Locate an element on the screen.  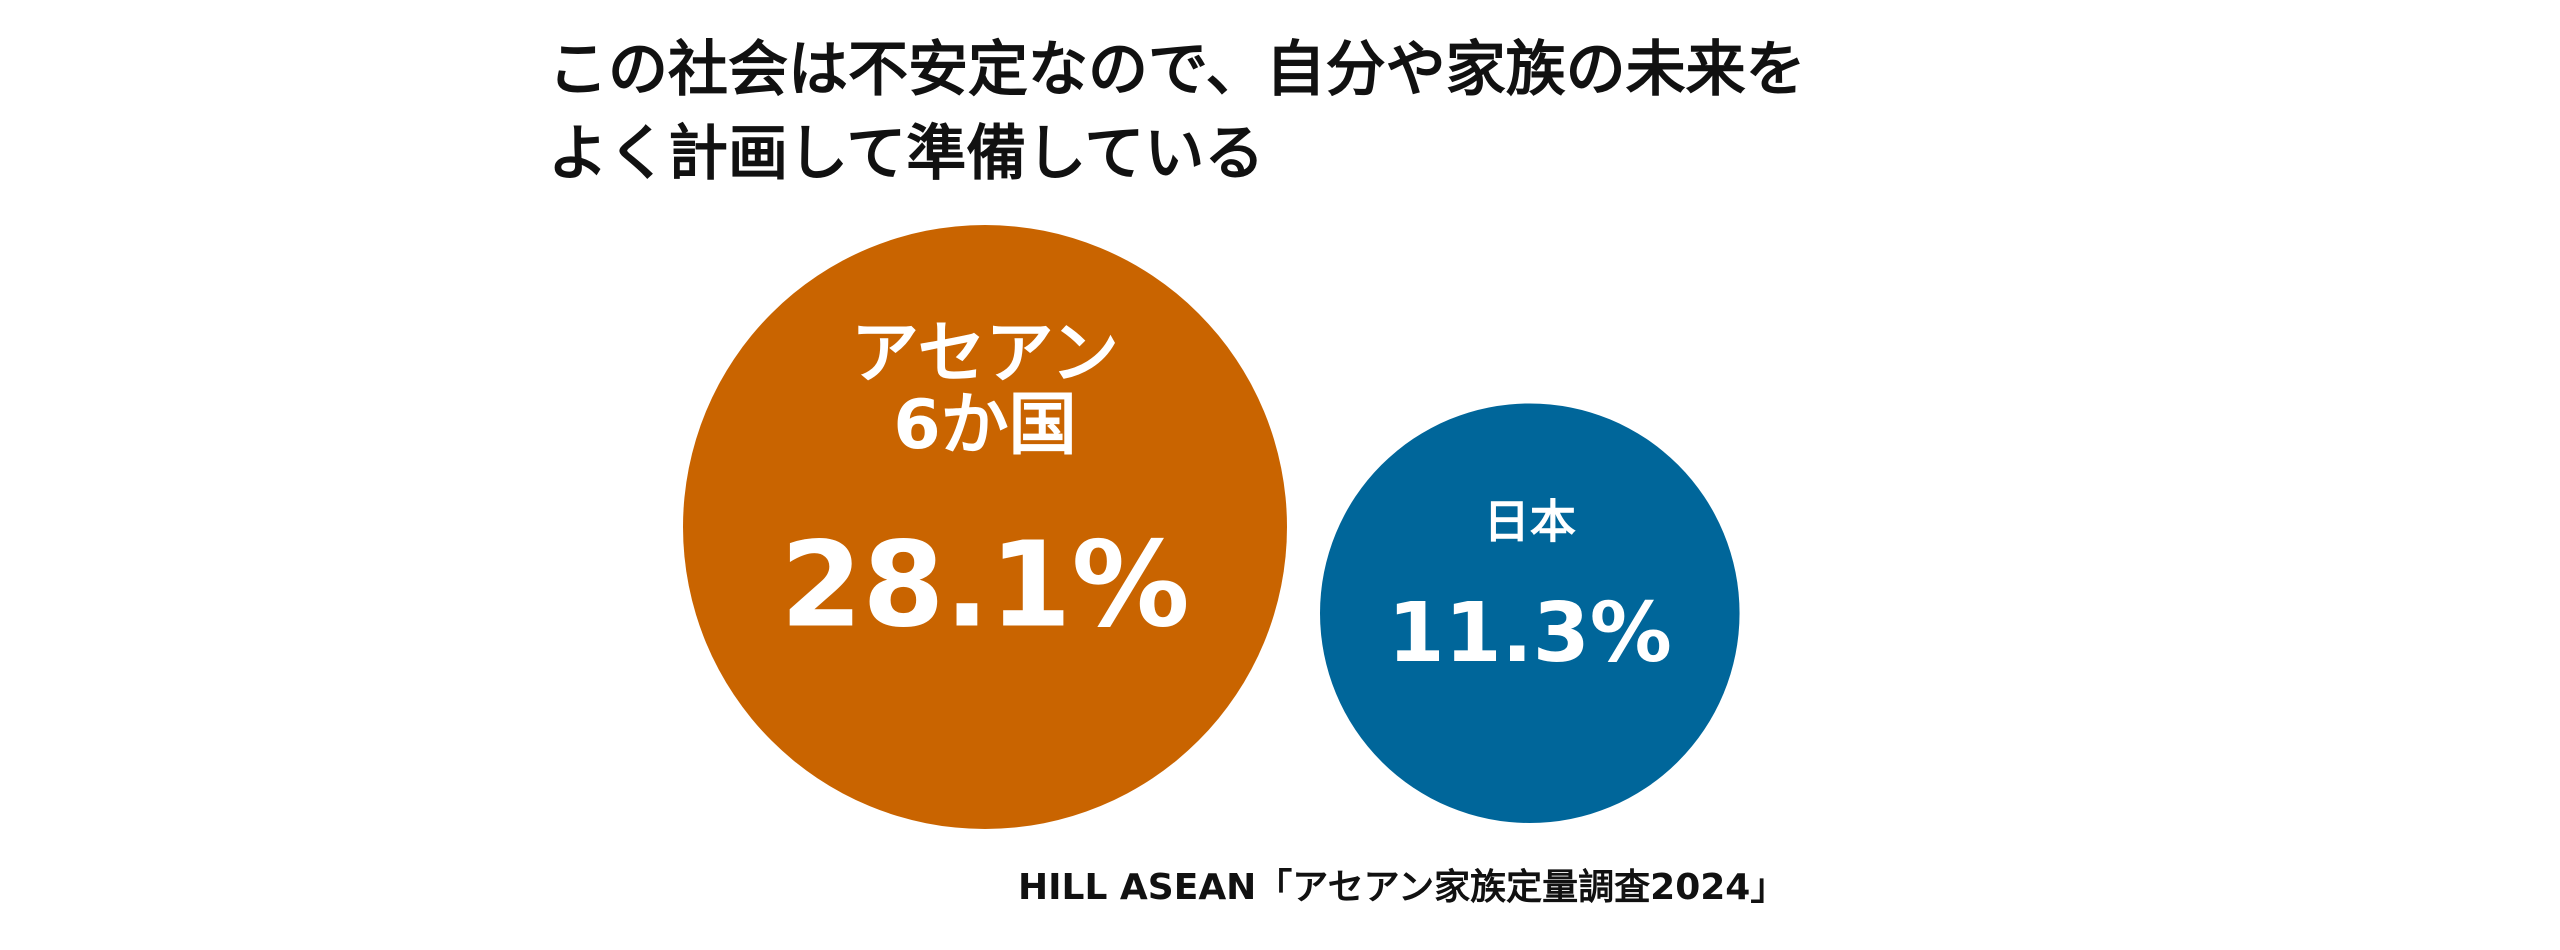
bubble-1-label-line-2: 6か国 is located at coordinates (984, 425).